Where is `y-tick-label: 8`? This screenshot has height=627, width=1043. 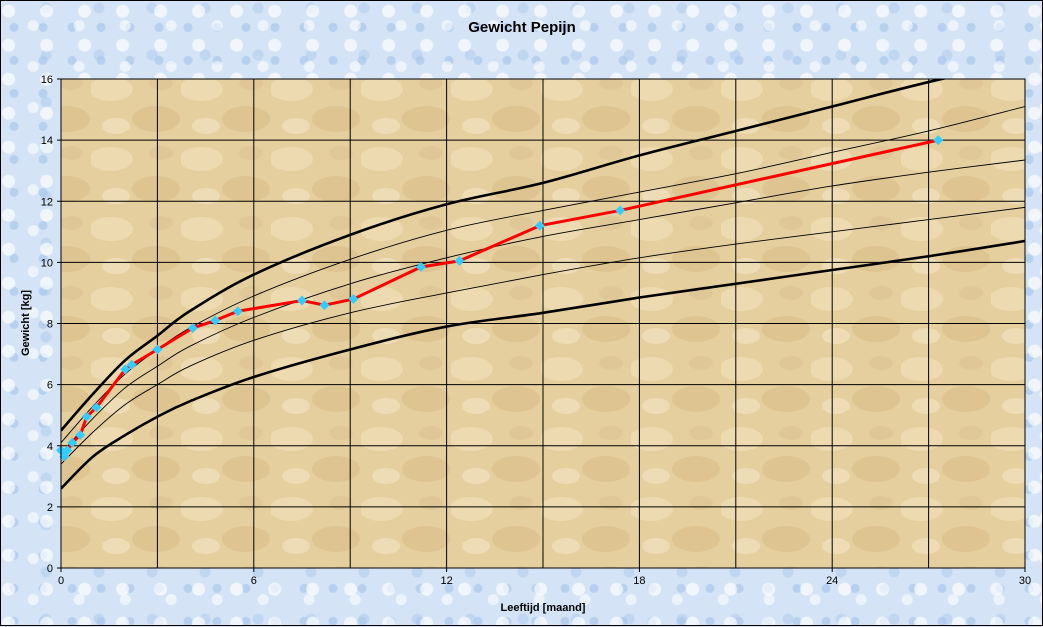 y-tick-label: 8 is located at coordinates (50, 325).